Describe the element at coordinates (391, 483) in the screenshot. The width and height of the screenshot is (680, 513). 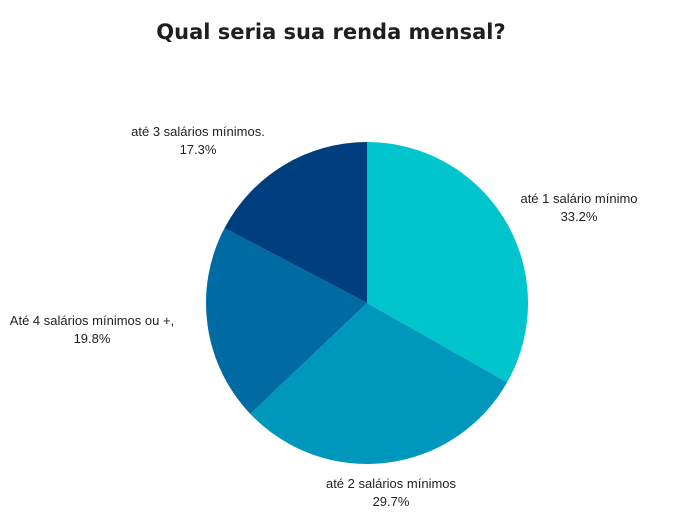
I see `slice-label-2: até 2 salários mínimos` at that location.